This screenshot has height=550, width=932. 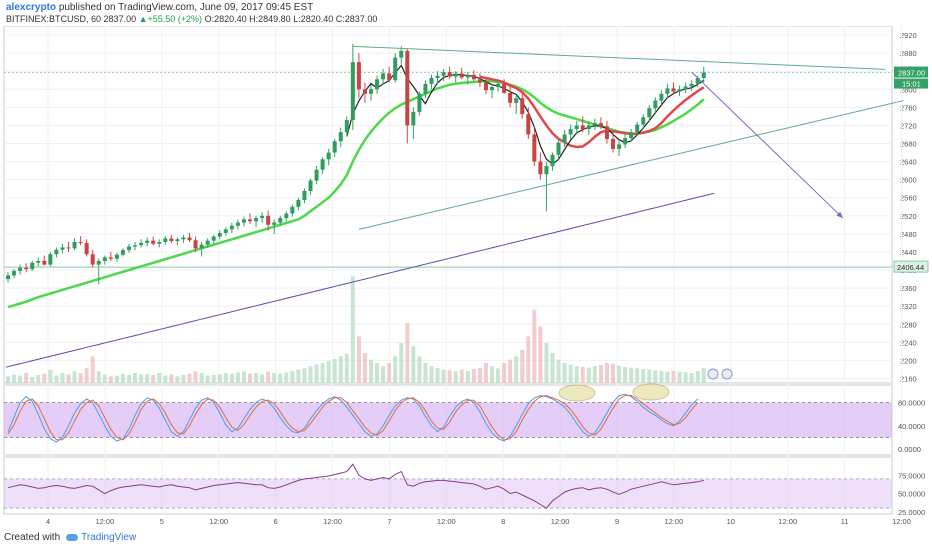 What do you see at coordinates (908, 143) in the screenshot?
I see `price-tick-label: 2680` at bounding box center [908, 143].